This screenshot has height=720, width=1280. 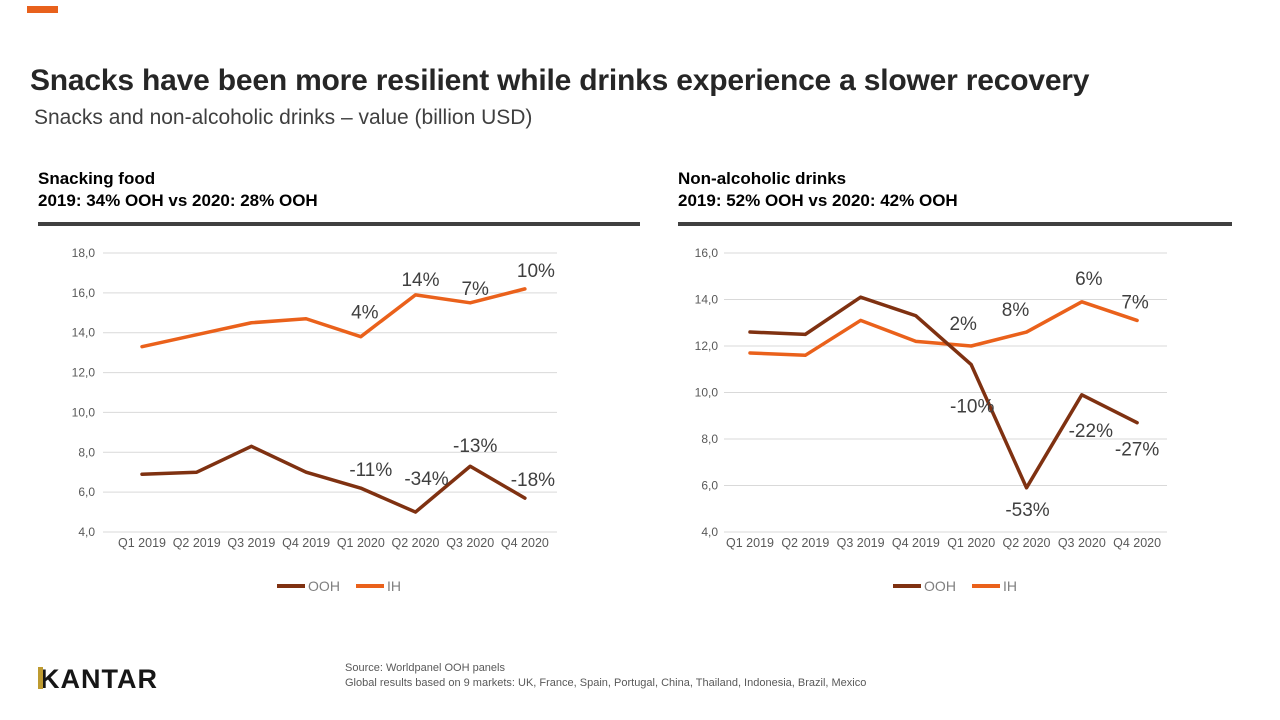 I want to click on kantar-logo: KANTAR, so click(x=98, y=679).